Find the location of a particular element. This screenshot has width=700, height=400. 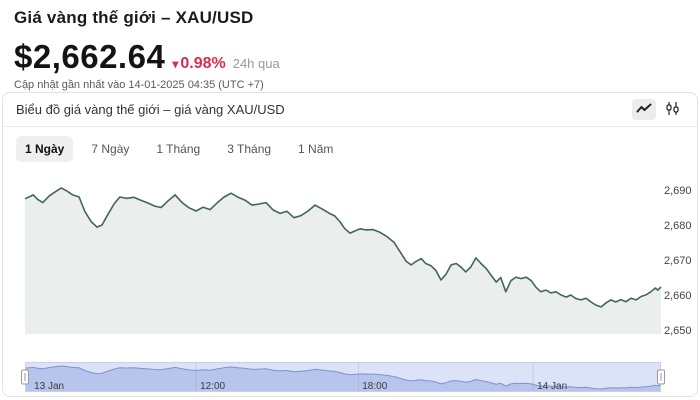

page-title: Giá vàng thế giới – XAU/USD is located at coordinates (134, 17).